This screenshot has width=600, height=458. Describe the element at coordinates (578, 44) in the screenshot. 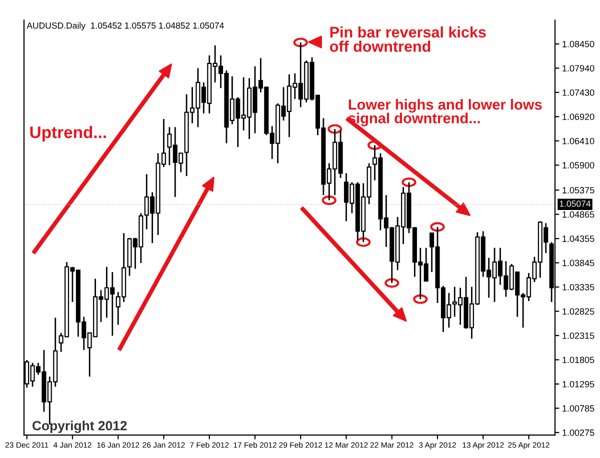

I see `y-tick-label: 1.08450` at that location.